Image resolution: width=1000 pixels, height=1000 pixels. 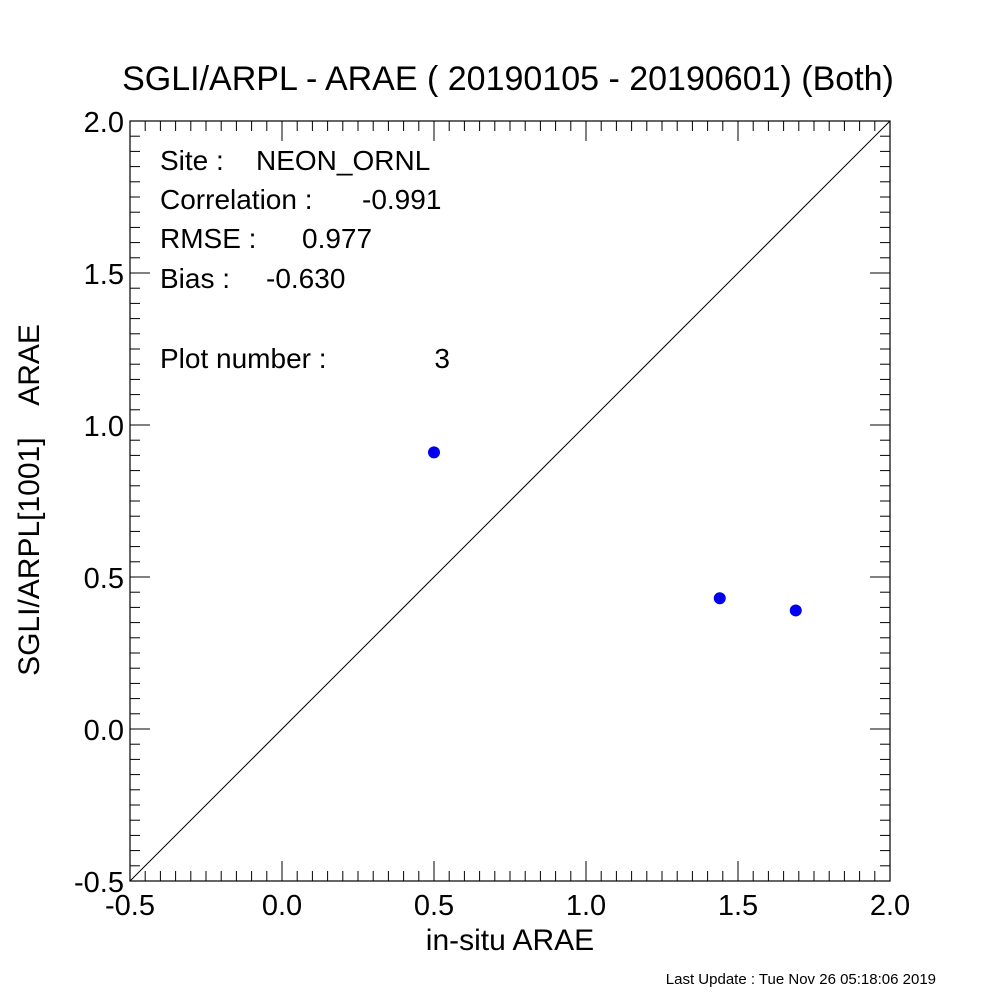 I want to click on y-tick-label: 0.0, so click(x=104, y=731).